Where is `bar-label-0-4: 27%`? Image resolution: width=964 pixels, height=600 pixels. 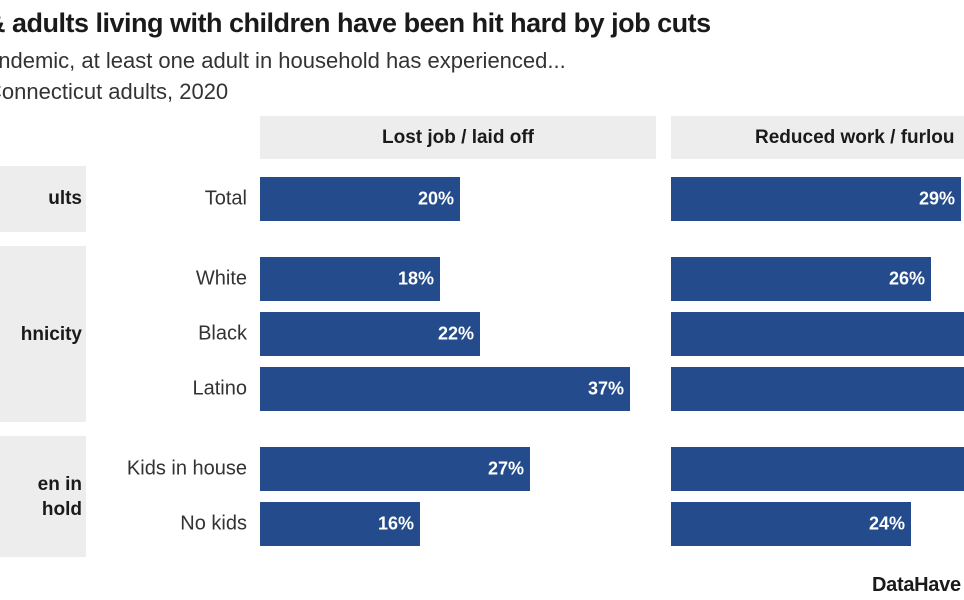 bar-label-0-4: 27% is located at coordinates (505, 468).